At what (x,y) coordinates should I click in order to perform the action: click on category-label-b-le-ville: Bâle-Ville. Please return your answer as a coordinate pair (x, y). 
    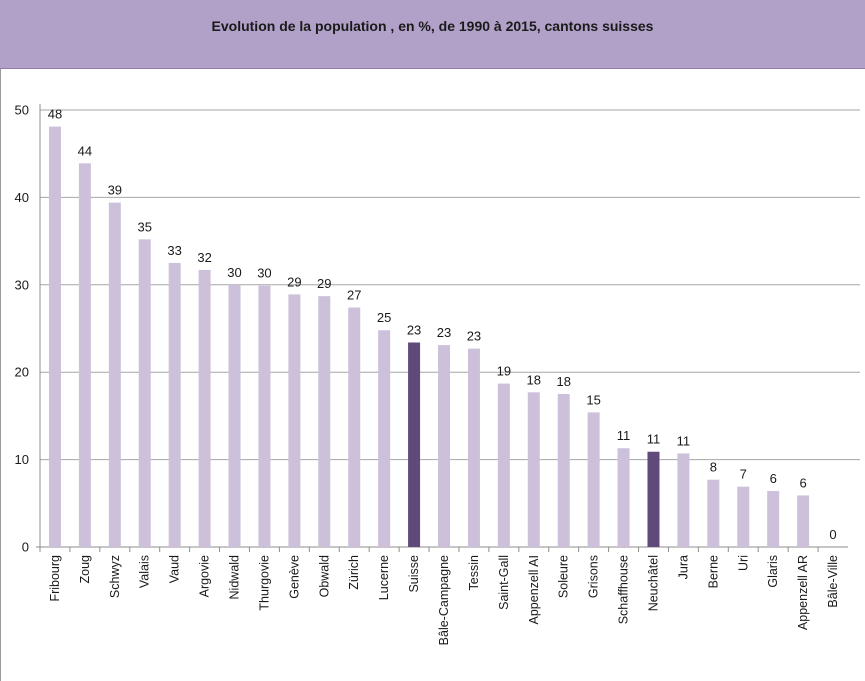
    Looking at the image, I should click on (833, 581).